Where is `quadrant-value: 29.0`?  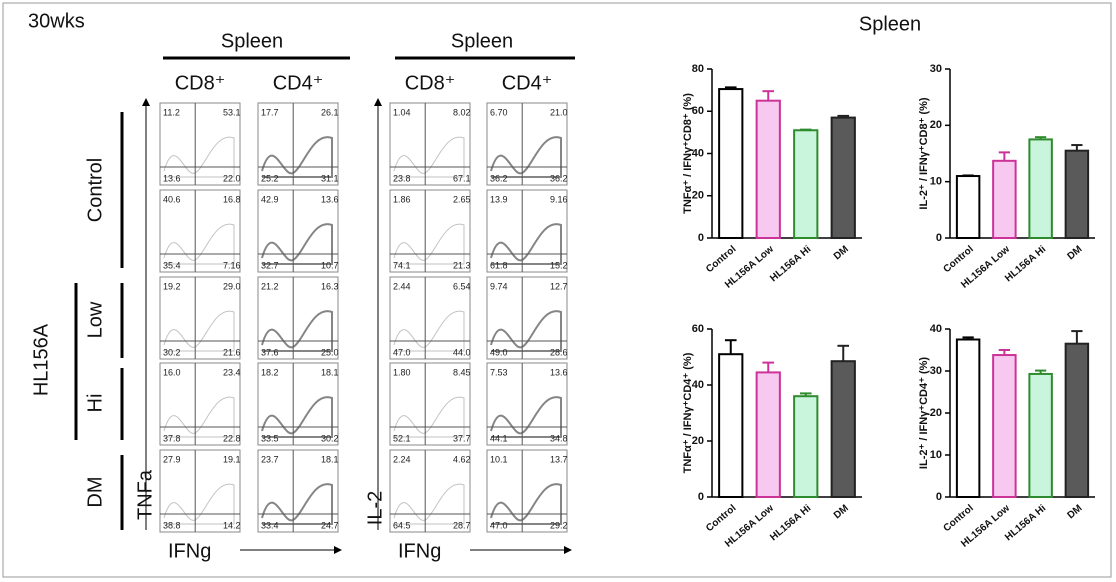
quadrant-value: 29.0 is located at coordinates (232, 286).